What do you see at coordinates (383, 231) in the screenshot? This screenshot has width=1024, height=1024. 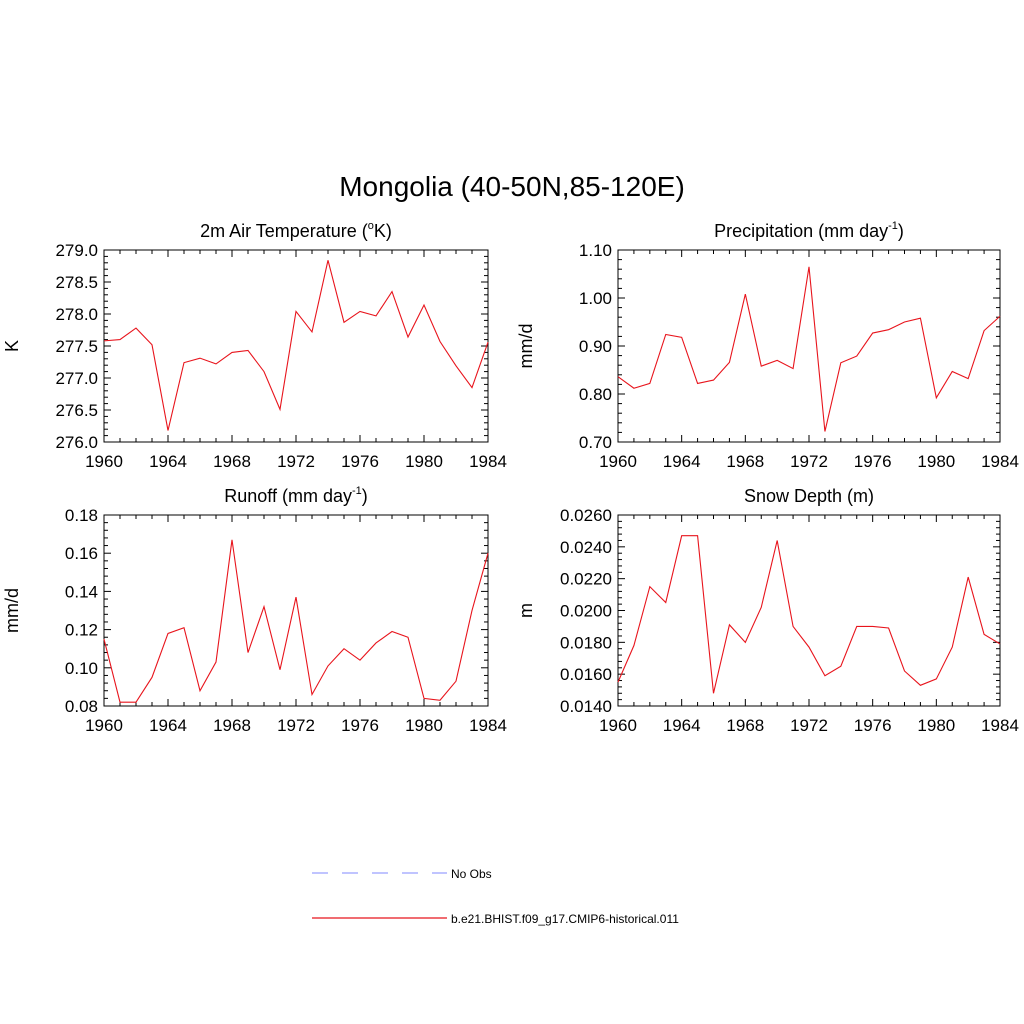 I see `panel-title-end: K)` at bounding box center [383, 231].